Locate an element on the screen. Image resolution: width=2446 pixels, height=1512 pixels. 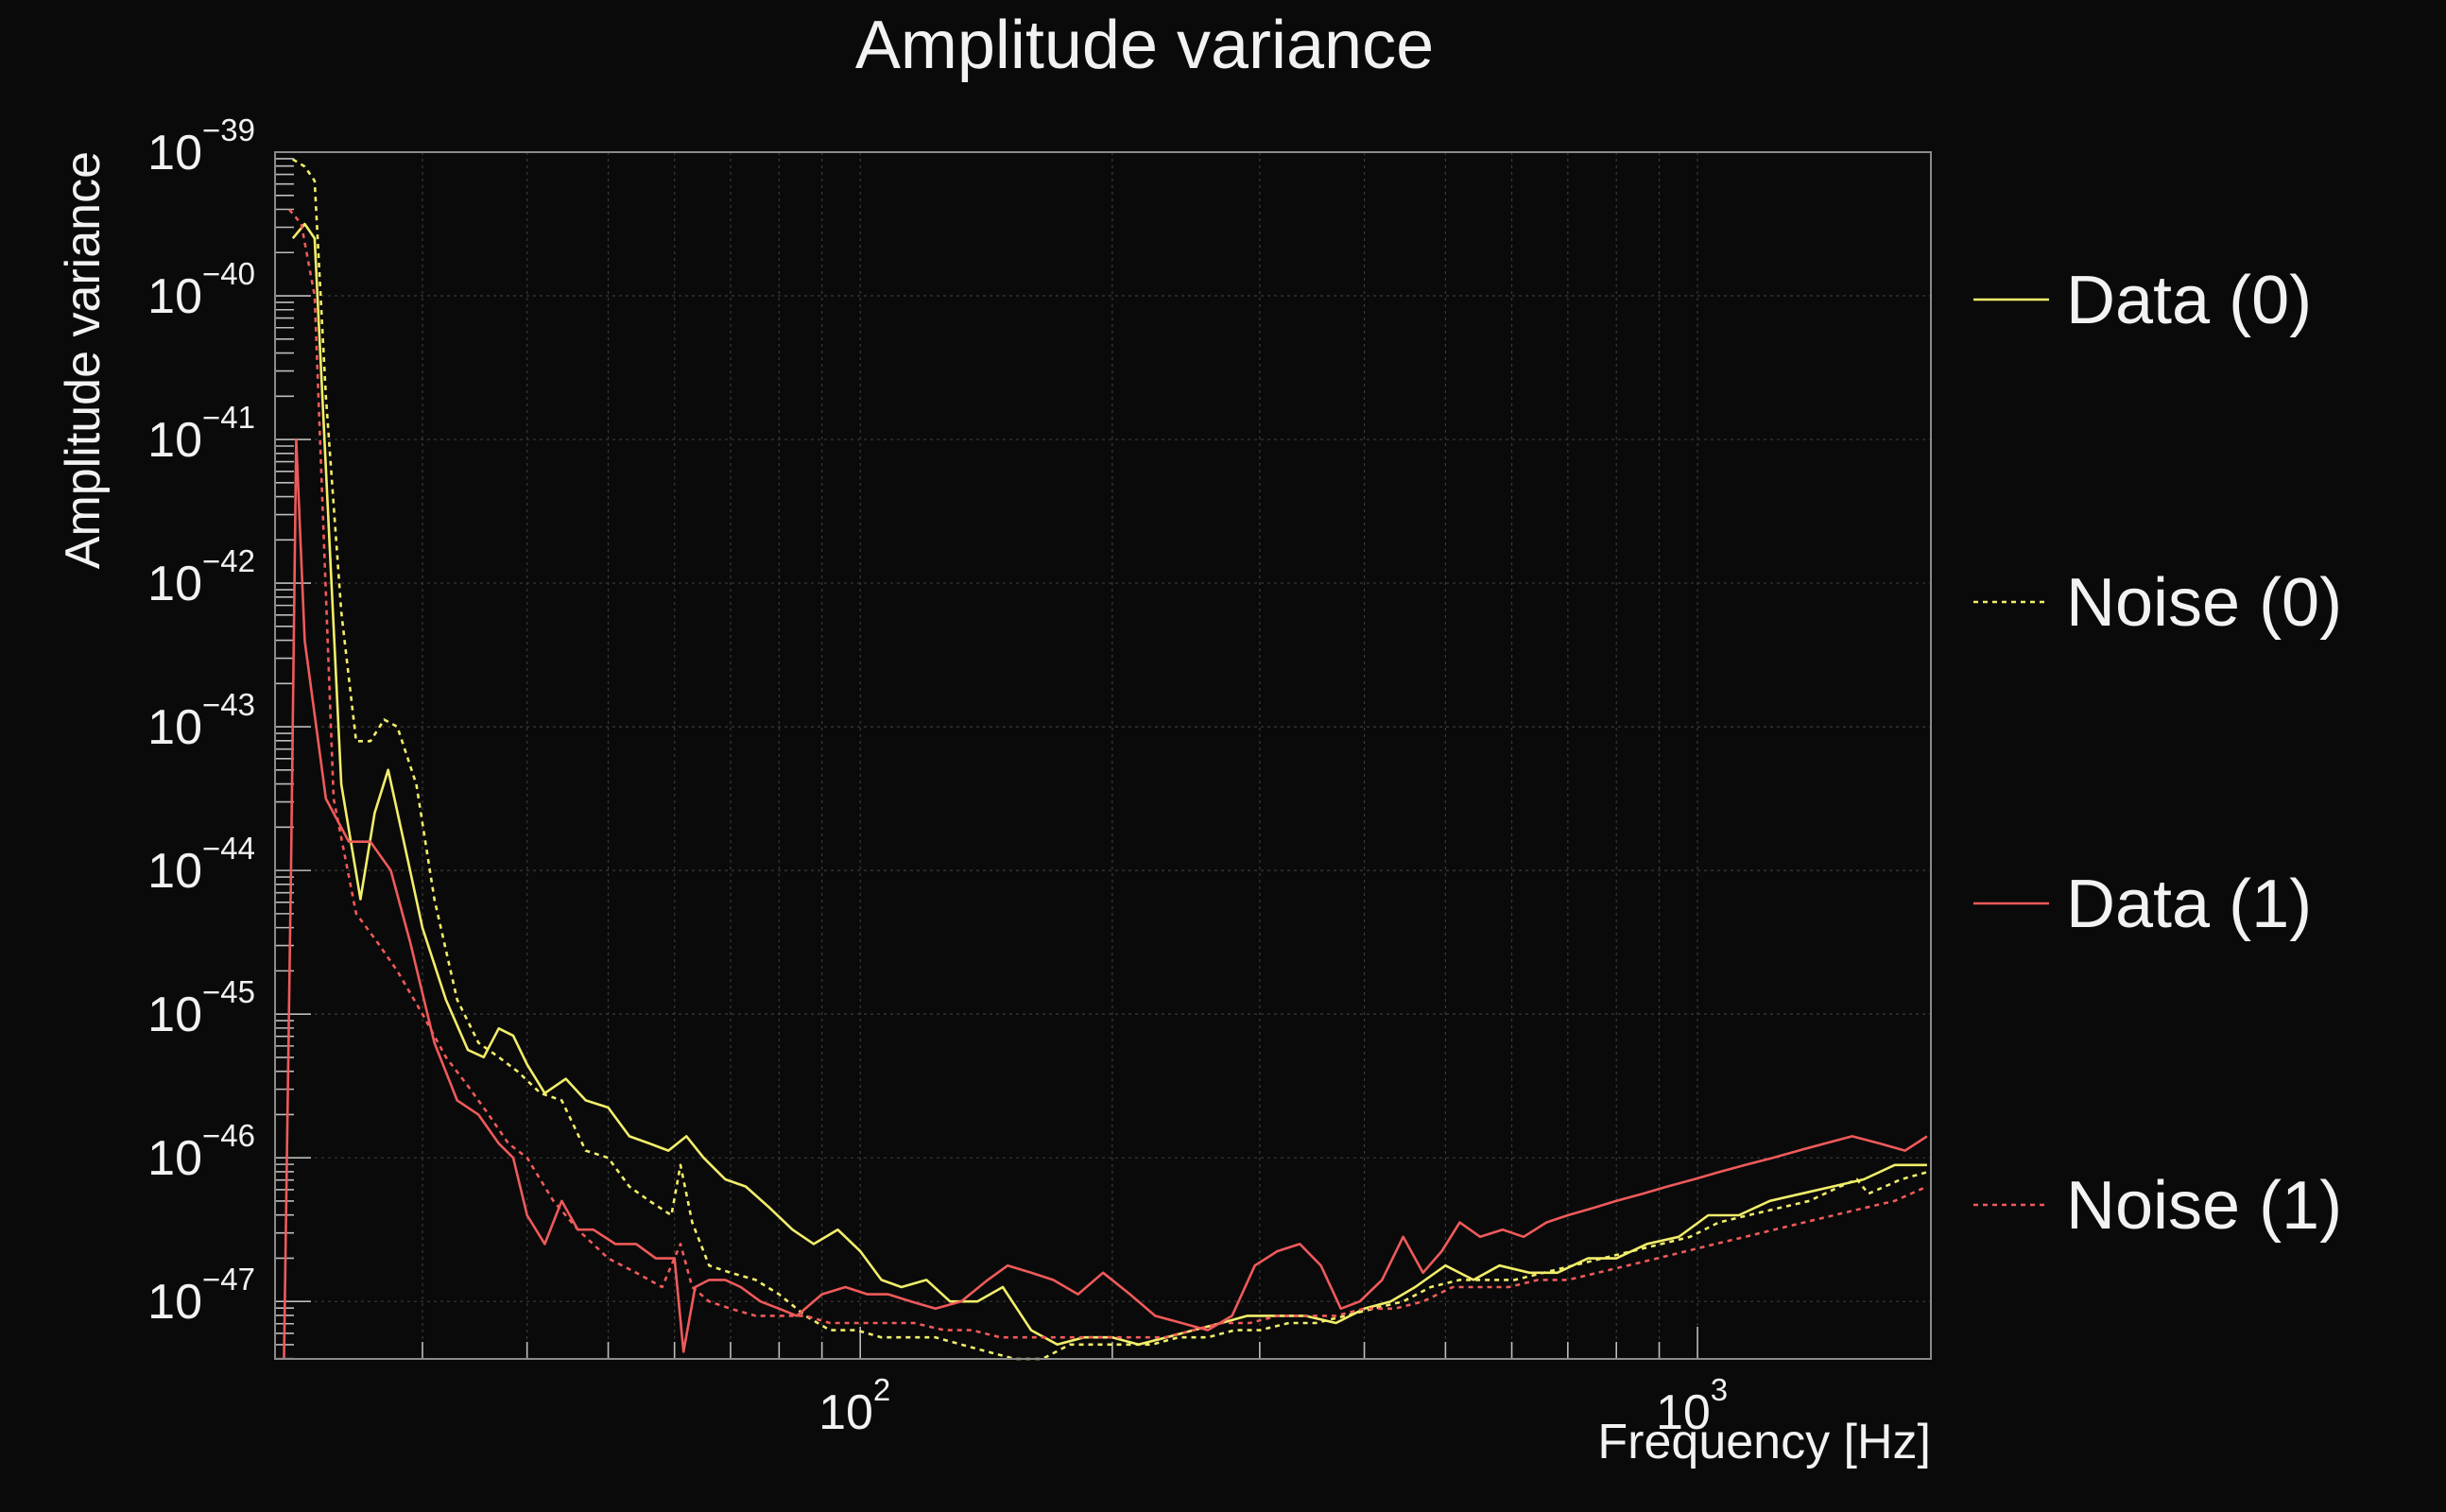
y-tick-label: 10−39 is located at coordinates (201, 146).